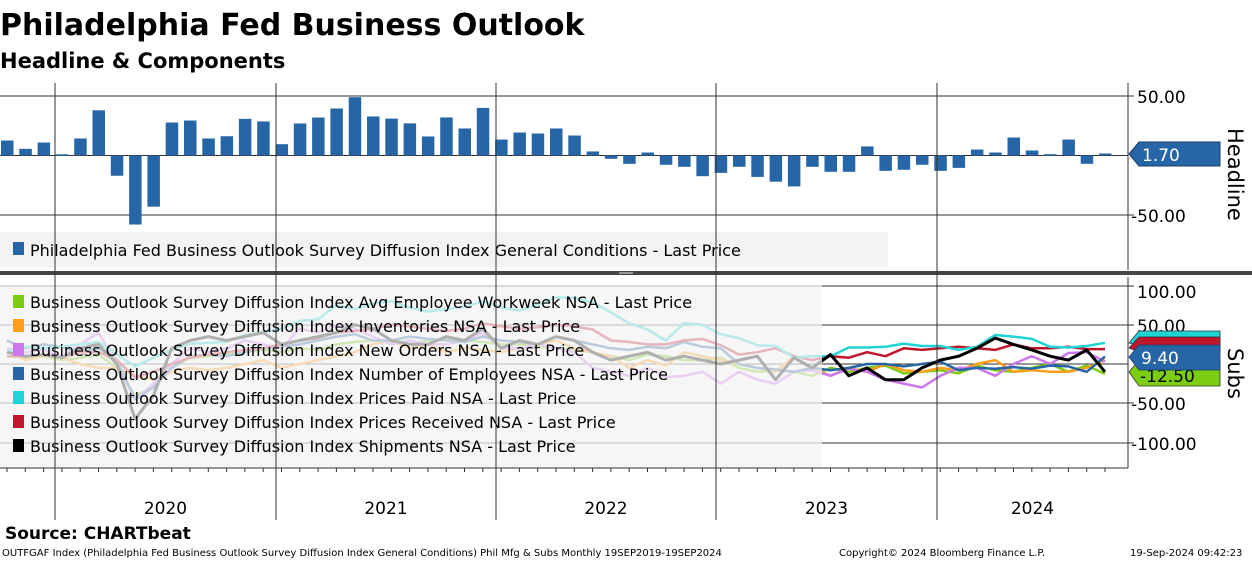 This screenshot has height=561, width=1252. What do you see at coordinates (18, 325) in the screenshot?
I see `legend-marker-inventories` at bounding box center [18, 325].